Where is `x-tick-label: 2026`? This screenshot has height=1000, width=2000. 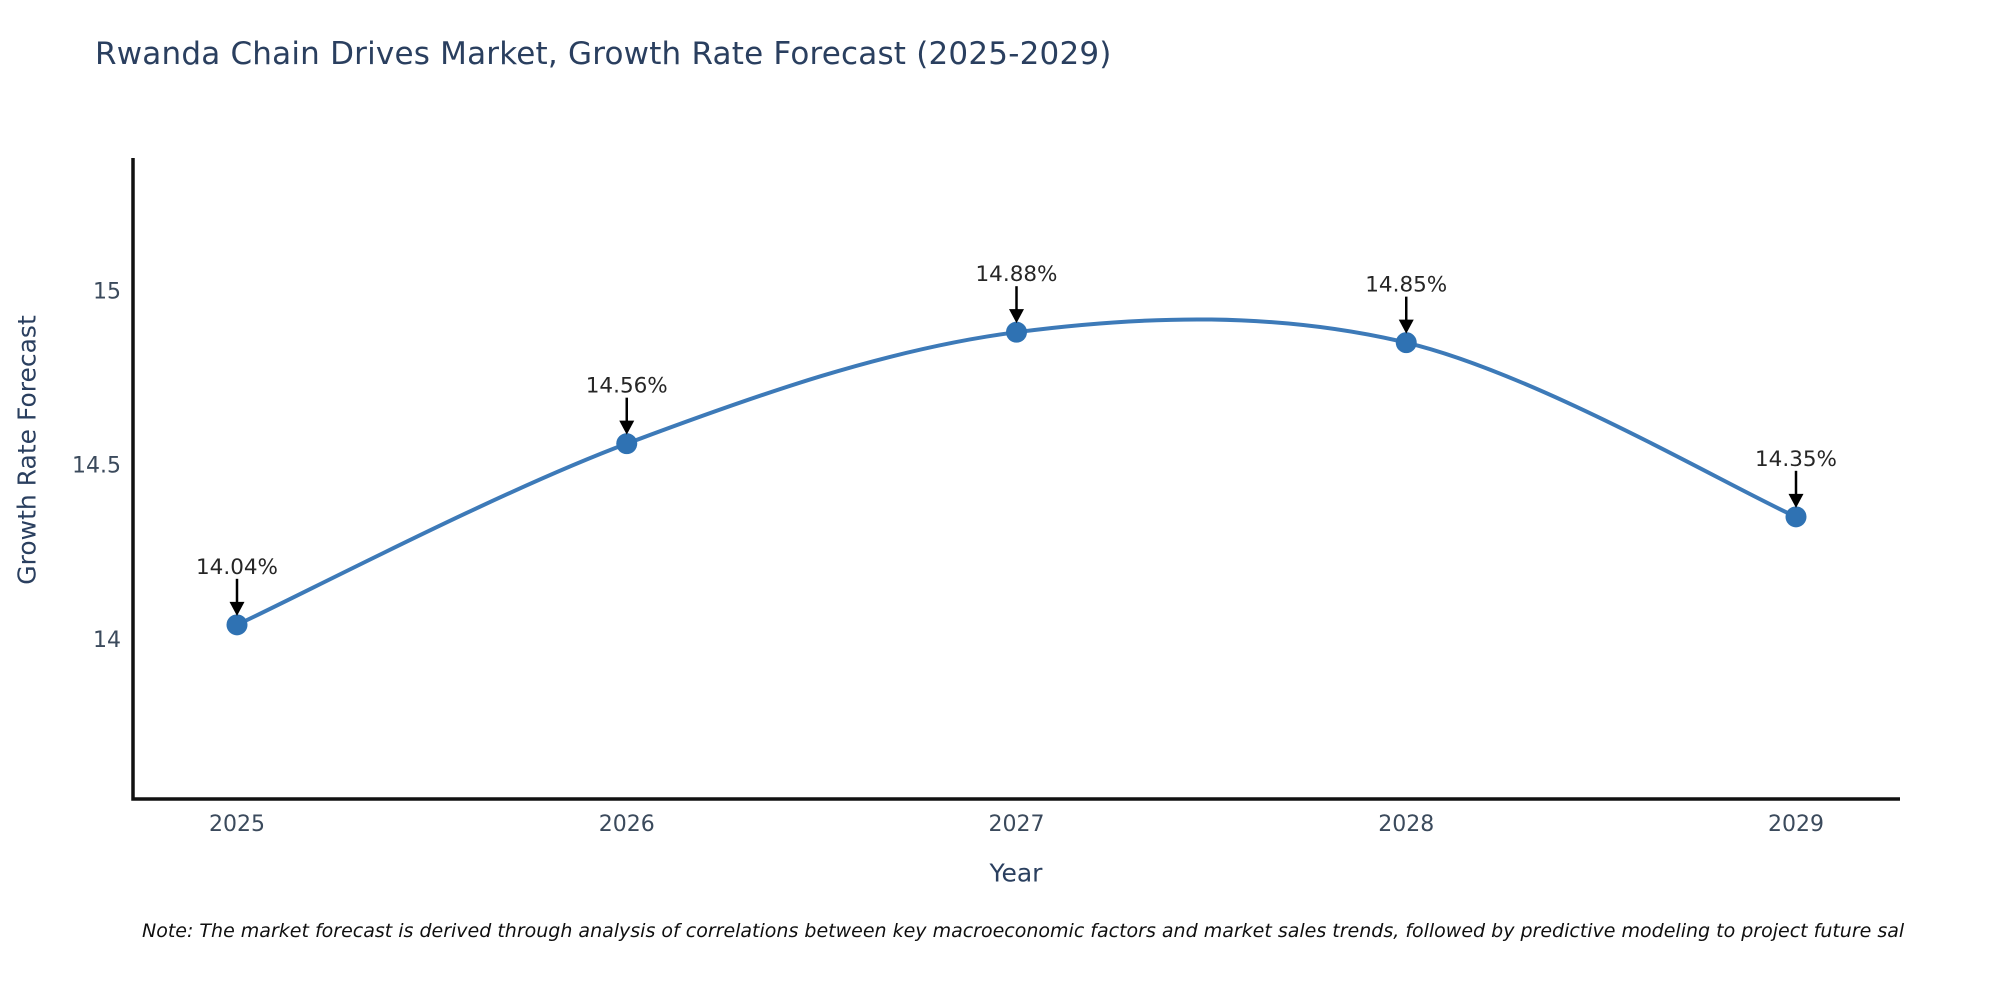
x-tick-label: 2026 is located at coordinates (627, 824).